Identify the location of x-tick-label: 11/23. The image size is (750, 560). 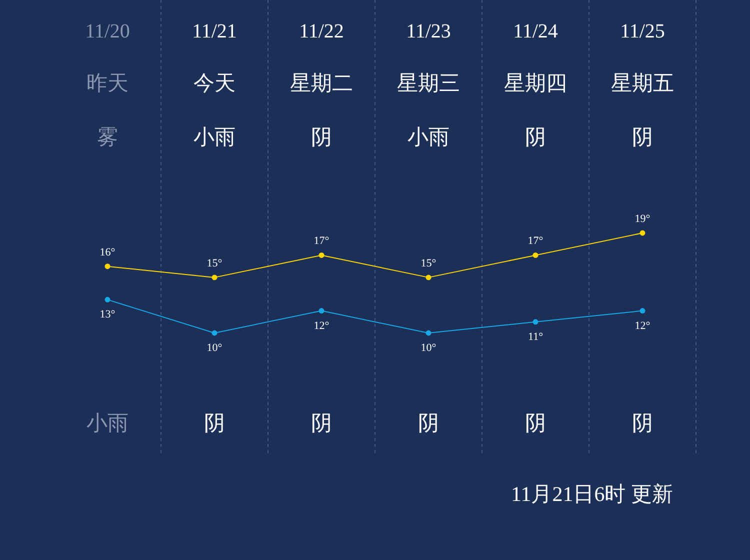
(428, 31).